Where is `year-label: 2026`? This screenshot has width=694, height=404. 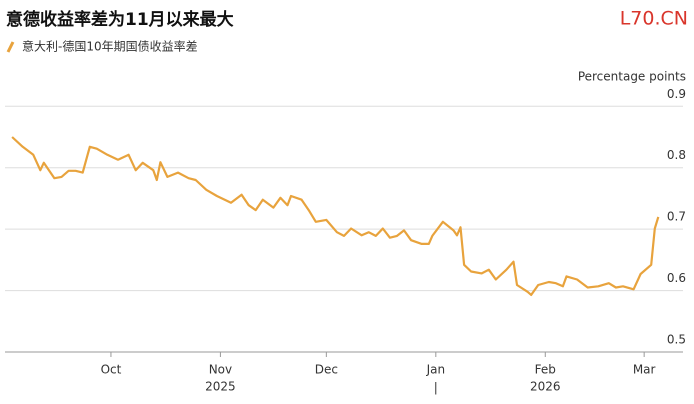
year-label: 2026 is located at coordinates (545, 387).